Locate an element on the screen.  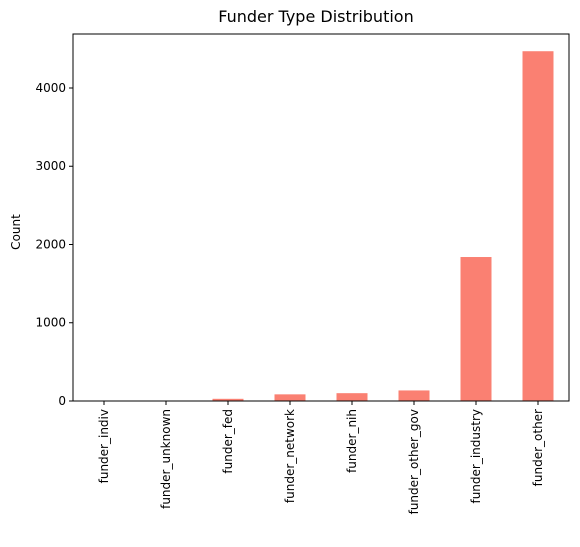
y-axis-label: Count is located at coordinates (16, 232).